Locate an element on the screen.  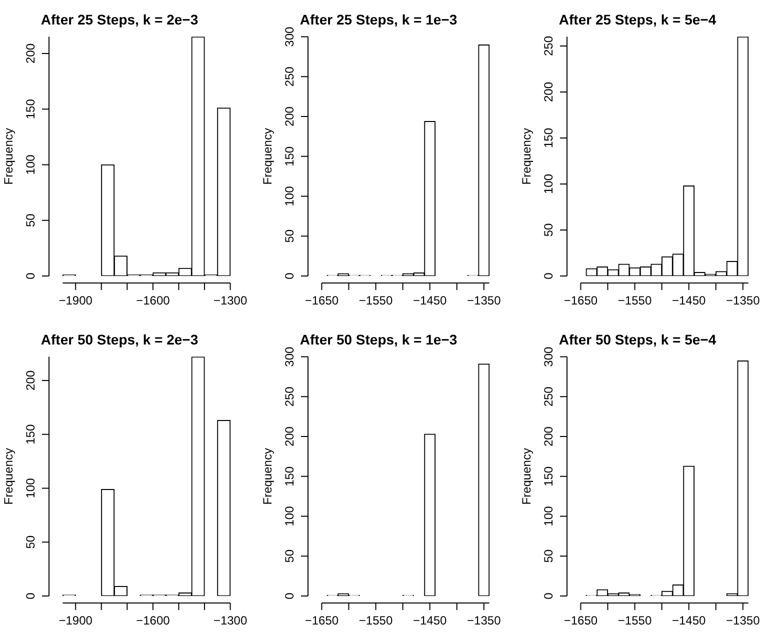
chart-title: After 50 Steps, k = 2e−3 is located at coordinates (119, 339).